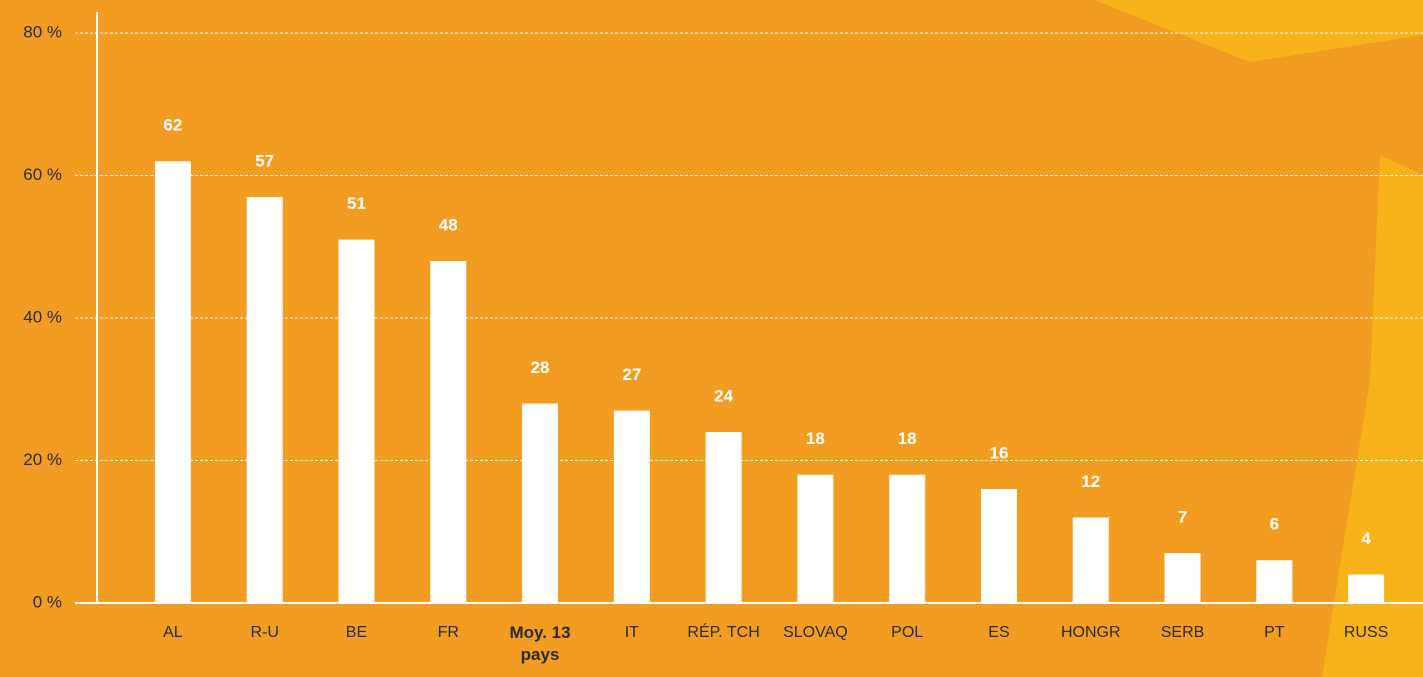 The height and width of the screenshot is (677, 1423). Describe the element at coordinates (264, 632) in the screenshot. I see `x-tick-label: R-U` at that location.